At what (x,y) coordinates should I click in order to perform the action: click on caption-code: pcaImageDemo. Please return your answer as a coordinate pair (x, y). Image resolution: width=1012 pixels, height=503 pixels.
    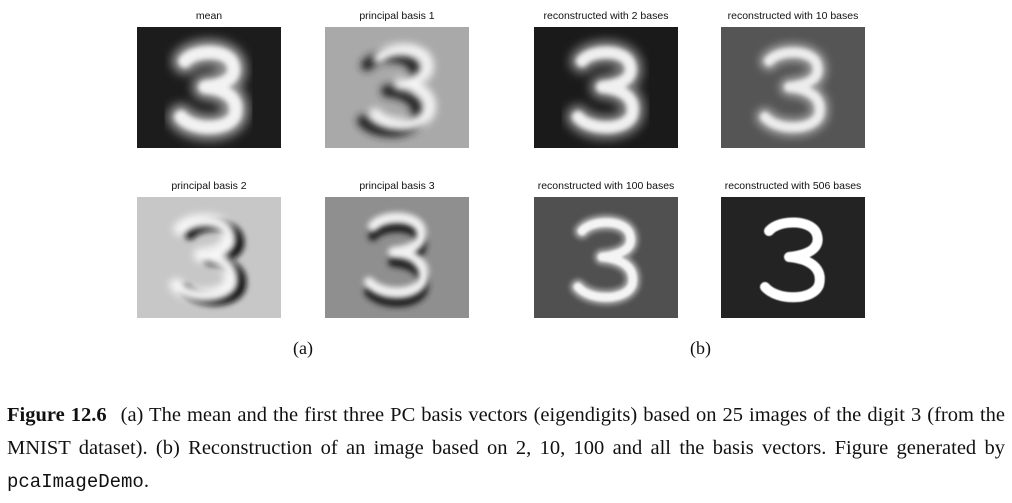
    Looking at the image, I should click on (75, 482).